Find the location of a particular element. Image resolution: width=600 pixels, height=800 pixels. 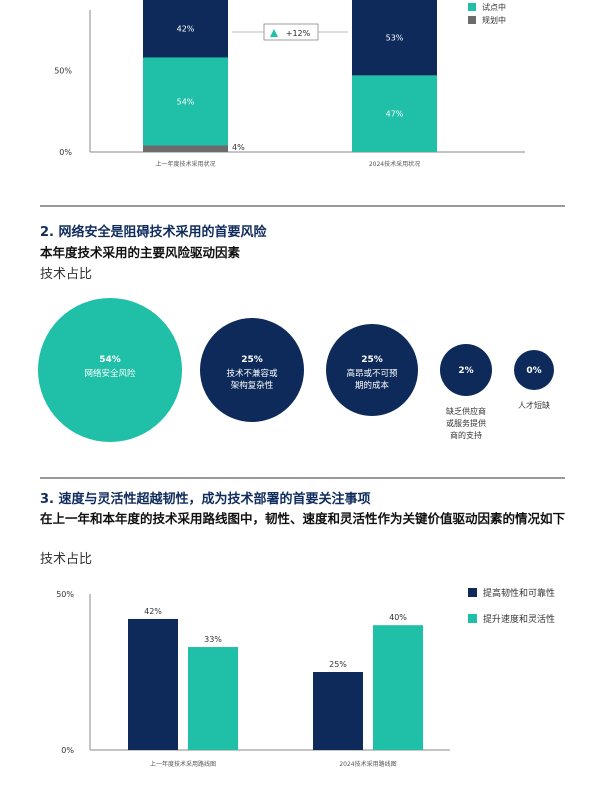

data-label: 40% is located at coordinates (398, 617).